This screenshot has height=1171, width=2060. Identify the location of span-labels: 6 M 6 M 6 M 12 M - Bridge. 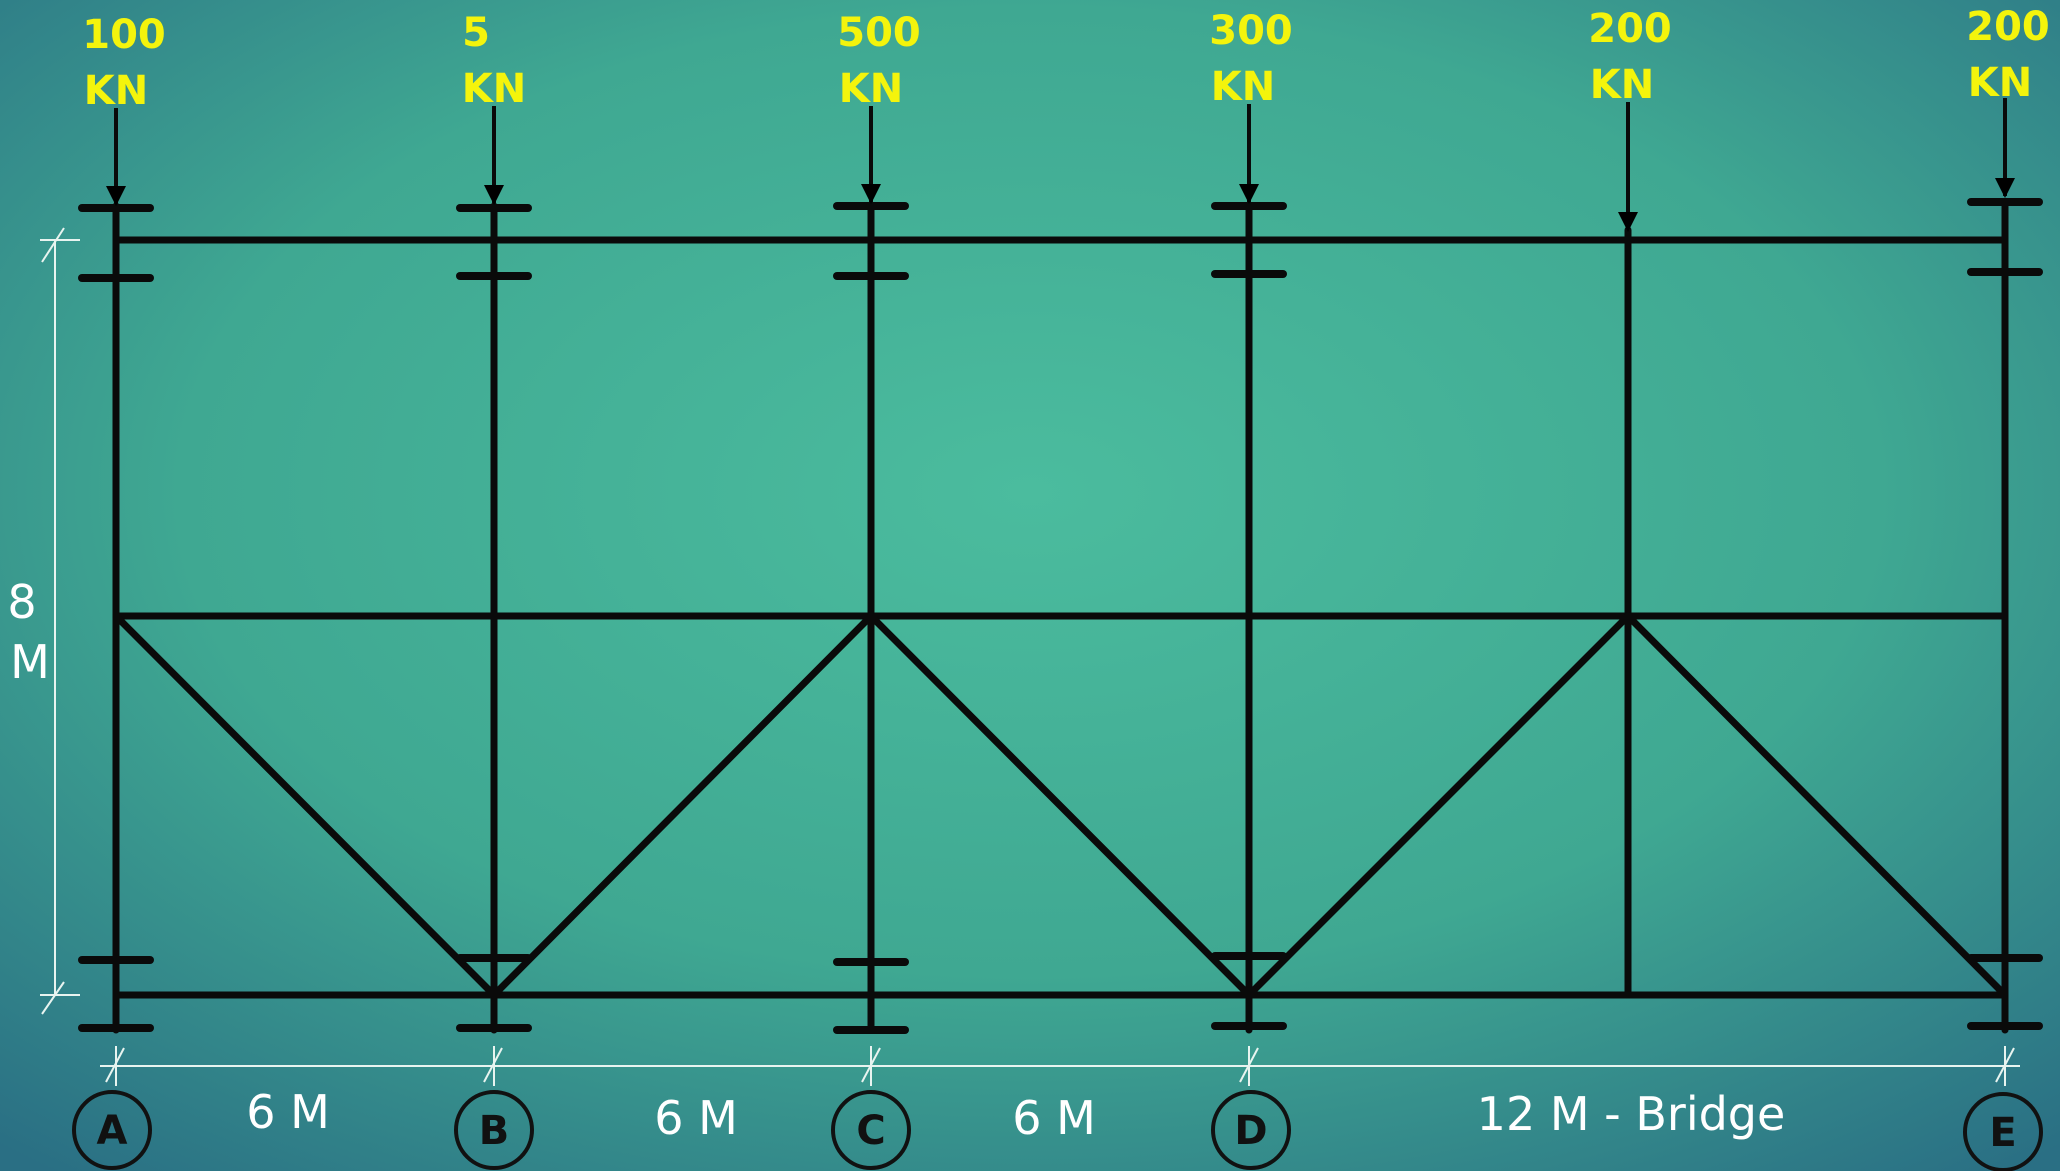
(1015, 1115).